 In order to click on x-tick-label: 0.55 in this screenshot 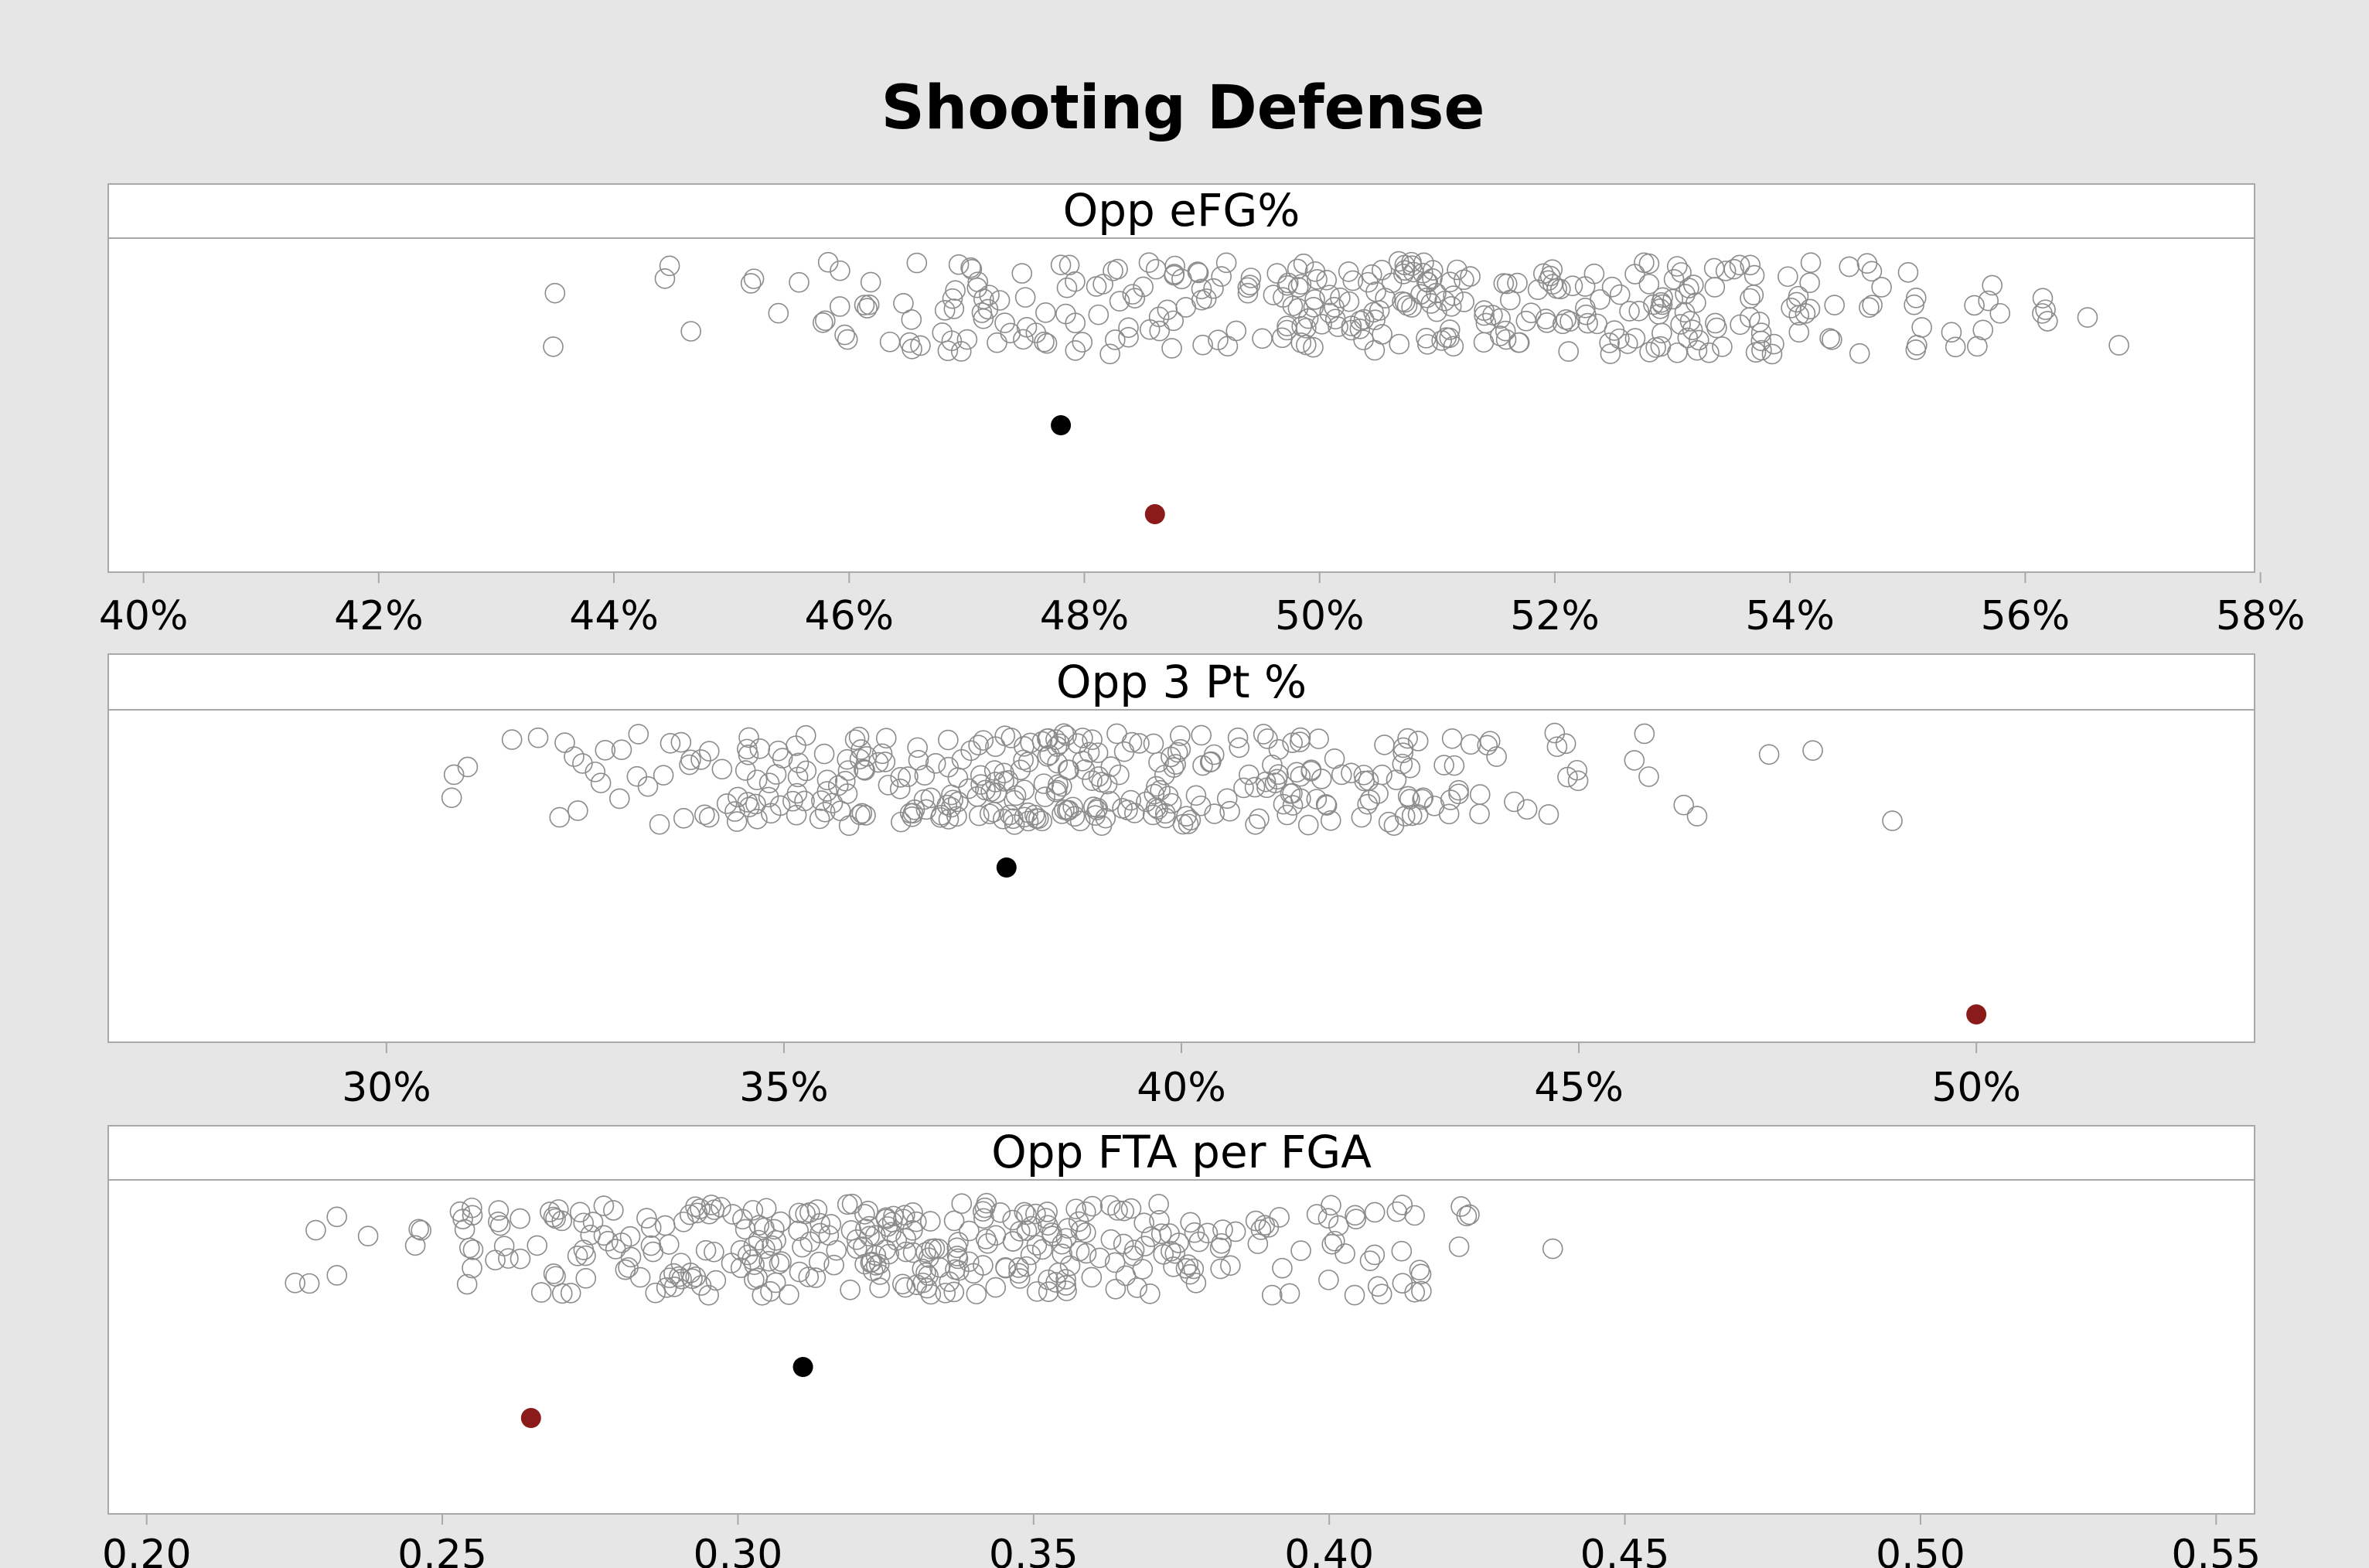, I will do `click(2216, 1550)`.